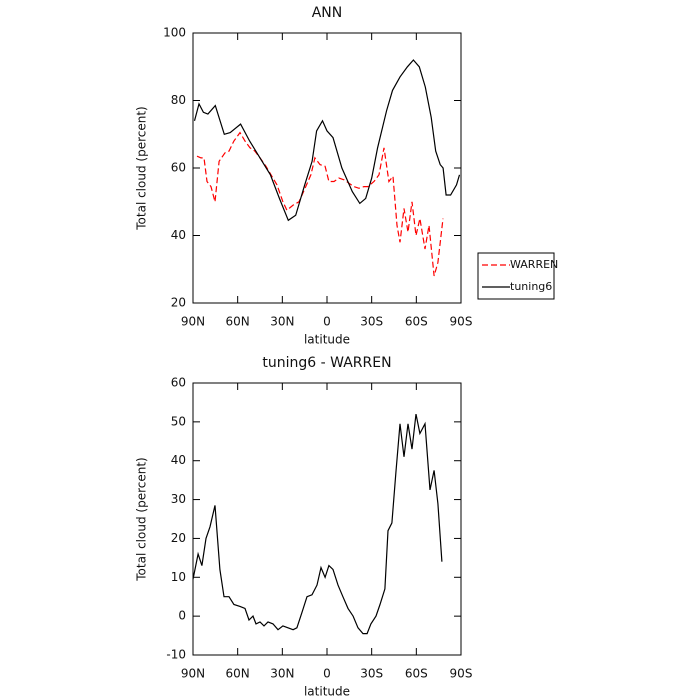 Image resolution: width=700 pixels, height=700 pixels. I want to click on y-tick-label: -10, so click(176, 655).